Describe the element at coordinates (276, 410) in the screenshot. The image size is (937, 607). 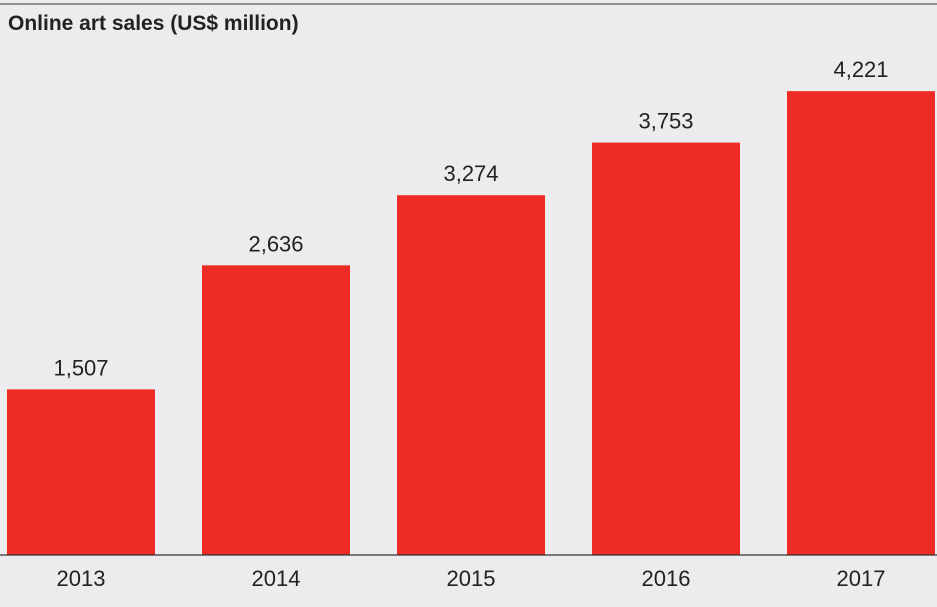
I see `bar-2014` at that location.